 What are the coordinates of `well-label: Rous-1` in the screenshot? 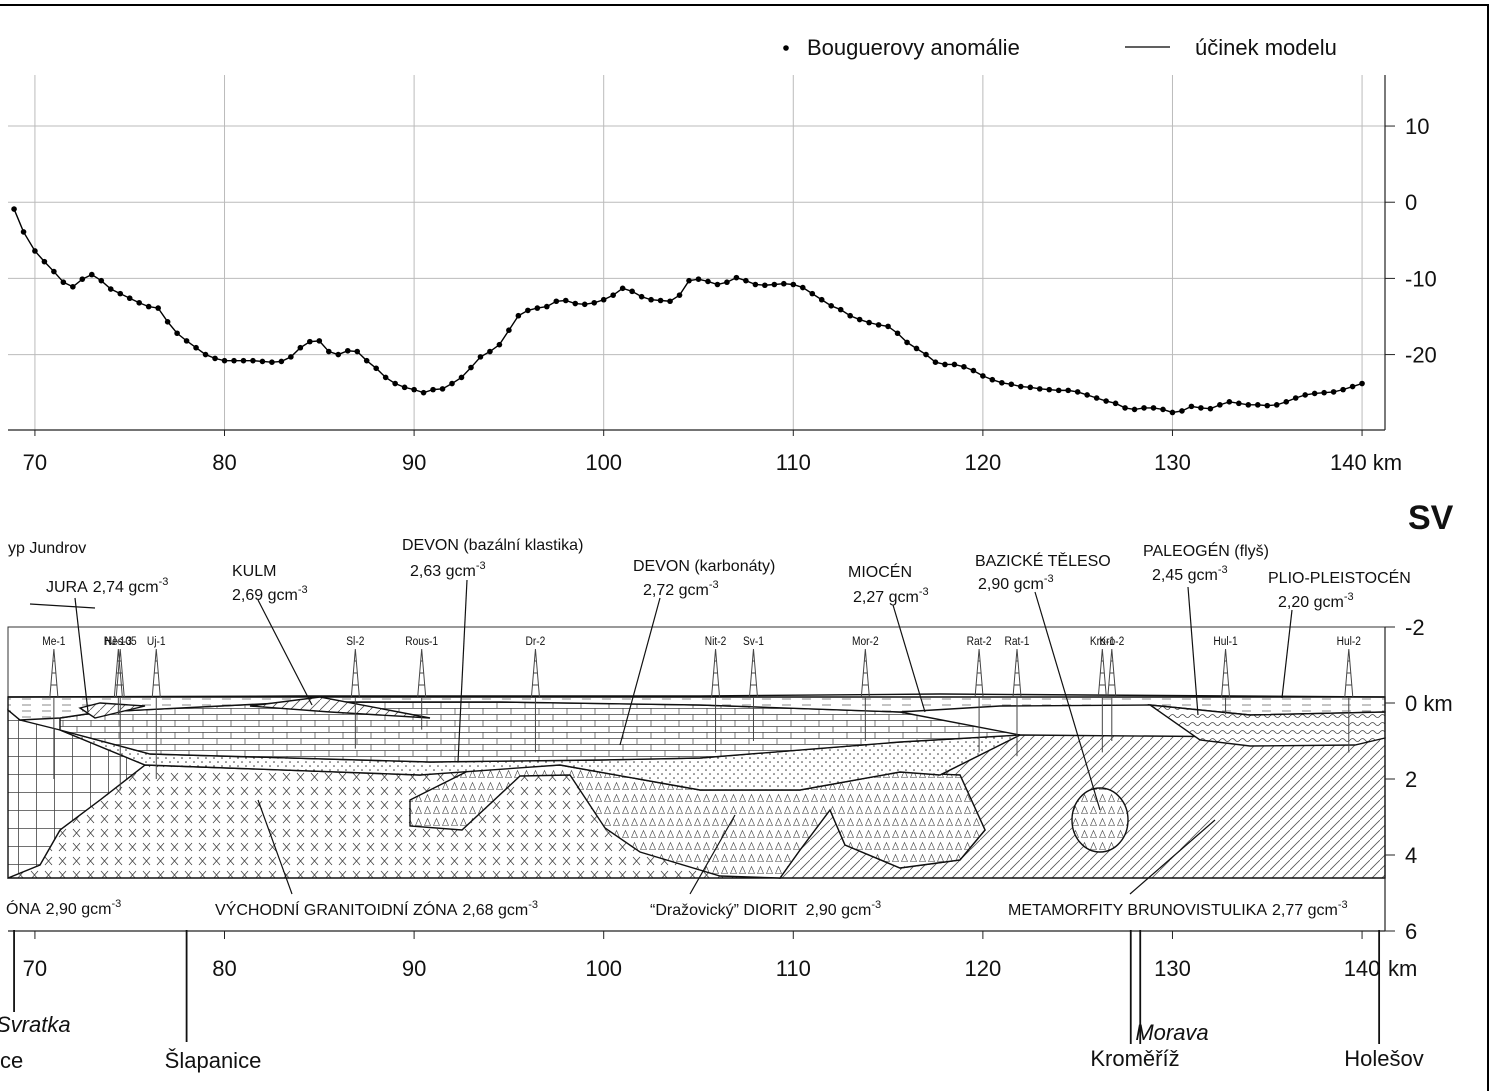 It's located at (421, 641).